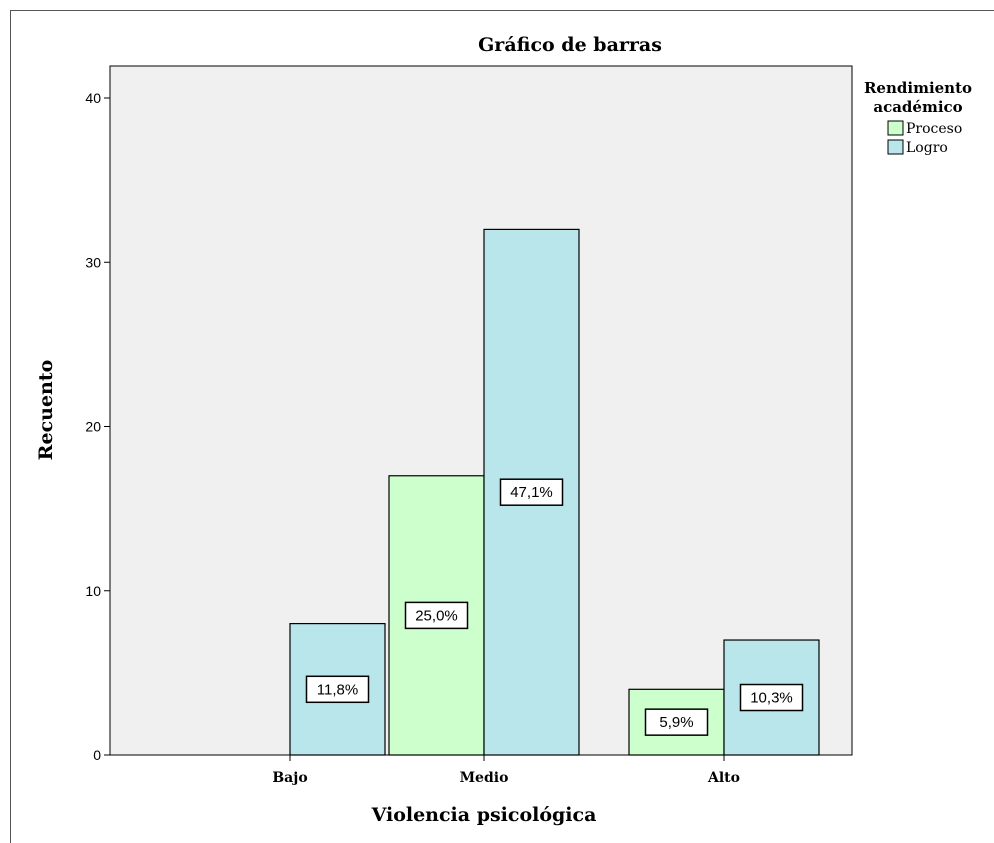 This screenshot has width=994, height=843. I want to click on data-label-text: 10,3%, so click(771, 698).